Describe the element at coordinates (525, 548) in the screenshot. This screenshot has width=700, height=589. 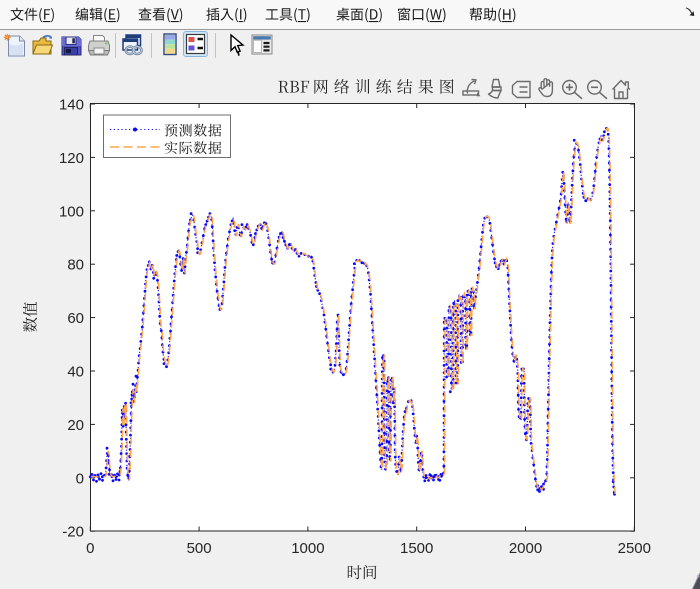
I see `svg-text: 2000` at that location.